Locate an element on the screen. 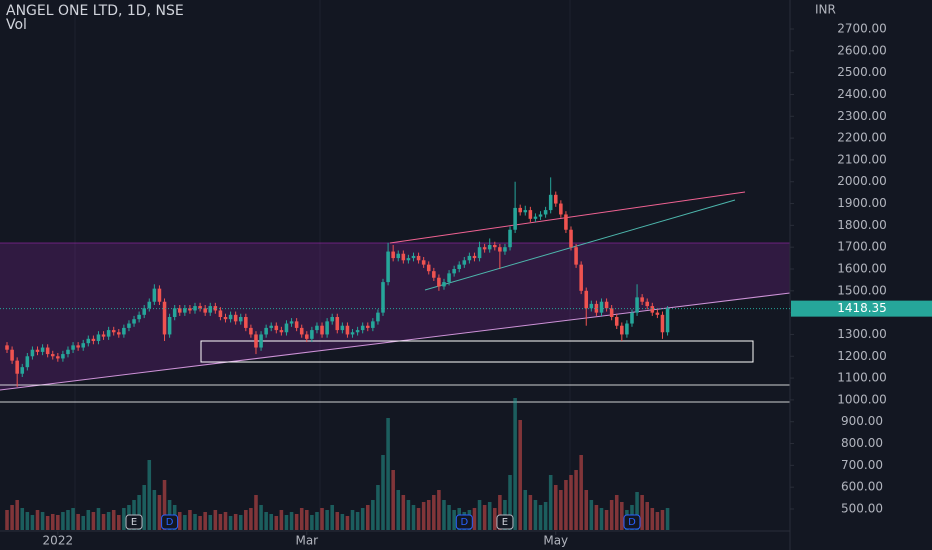  y-tick-label: 2600.00 is located at coordinates (862, 50).